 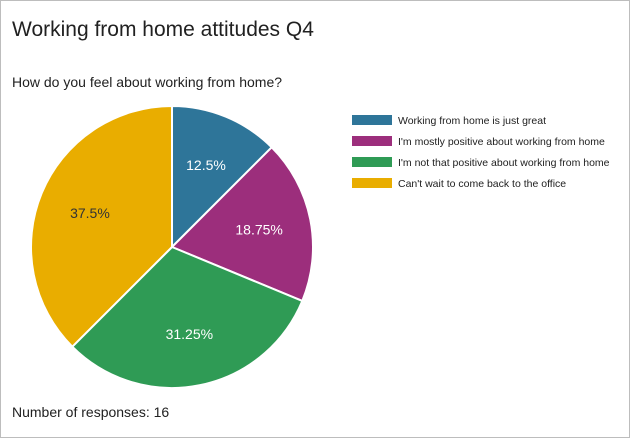 I want to click on pie-slice-can-t-wait-to-come-back-to-the-office, so click(x=101, y=226).